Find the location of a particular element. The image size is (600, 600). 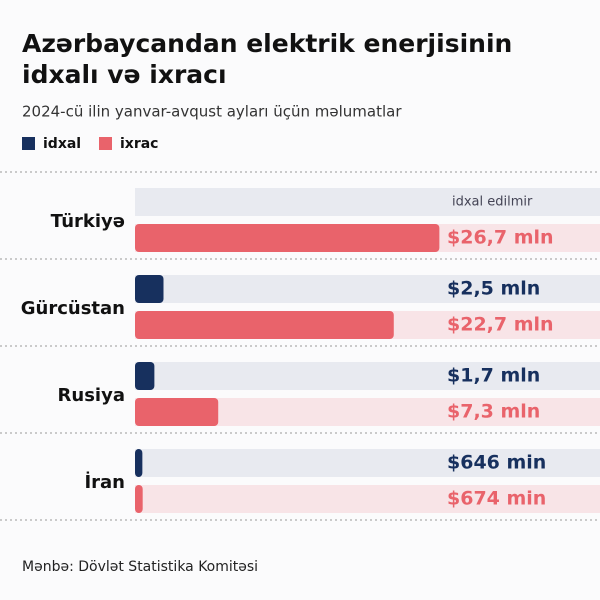

category-label: İran is located at coordinates (104, 482).